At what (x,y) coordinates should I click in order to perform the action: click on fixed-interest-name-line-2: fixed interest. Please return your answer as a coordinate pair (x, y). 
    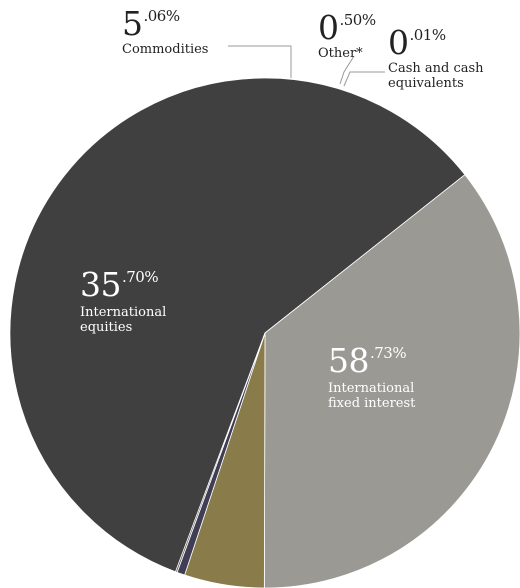
    Looking at the image, I should click on (372, 403).